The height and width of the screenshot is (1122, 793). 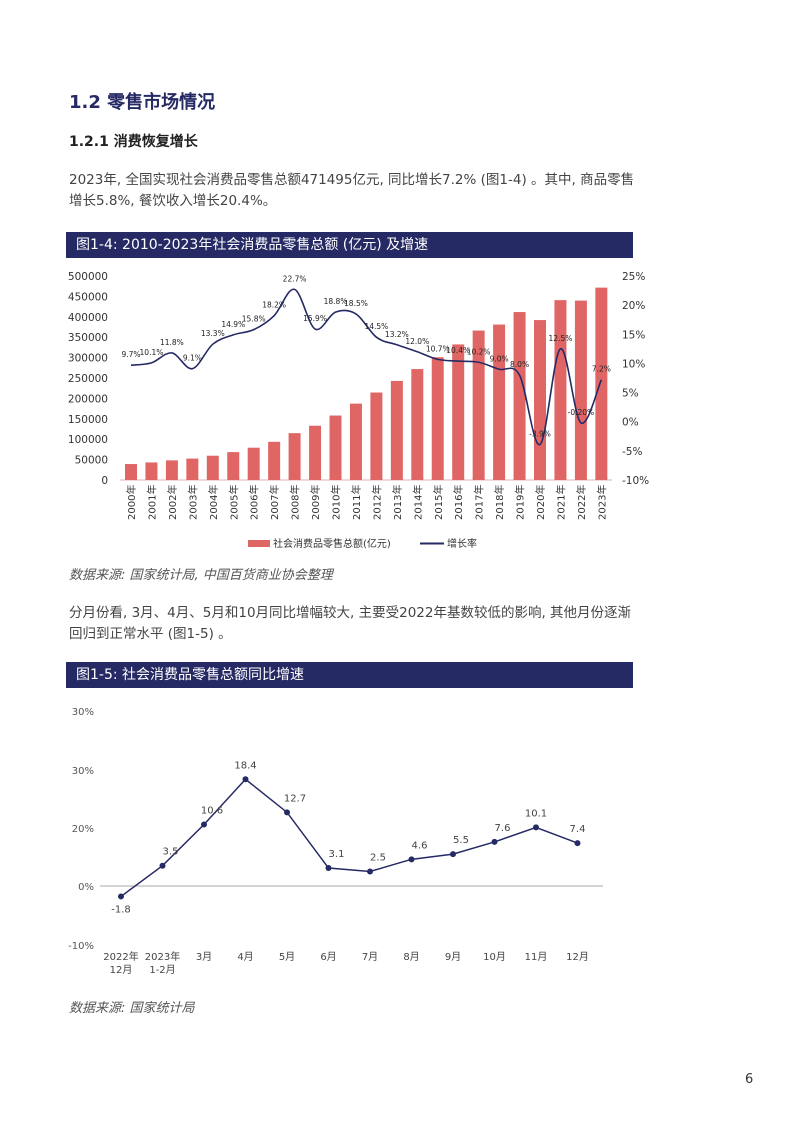 What do you see at coordinates (417, 502) in the screenshot?
I see `x-axis-tick: 2014年` at bounding box center [417, 502].